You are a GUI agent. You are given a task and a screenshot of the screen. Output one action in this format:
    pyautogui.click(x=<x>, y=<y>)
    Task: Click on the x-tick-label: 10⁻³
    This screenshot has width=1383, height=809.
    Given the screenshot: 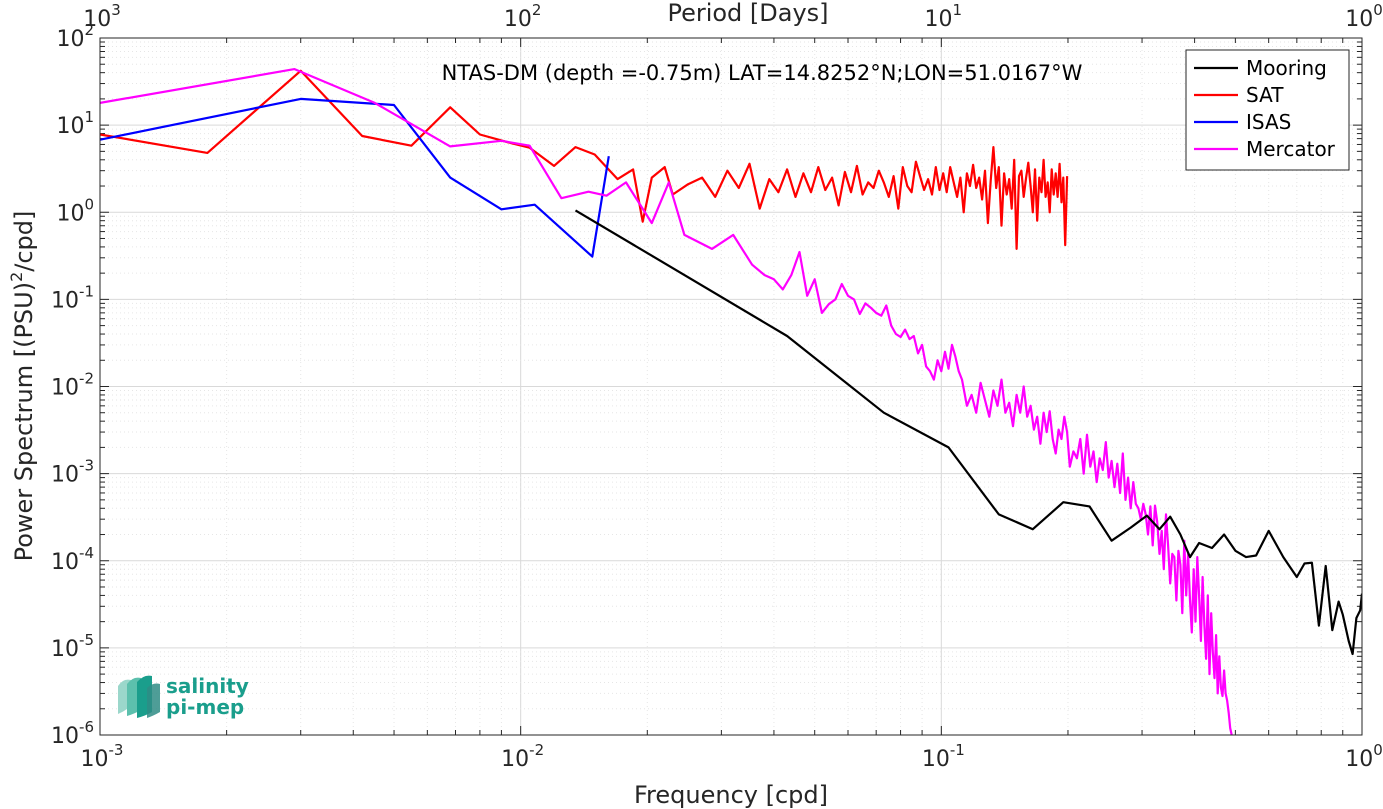 What is the action you would take?
    pyautogui.click(x=102, y=756)
    